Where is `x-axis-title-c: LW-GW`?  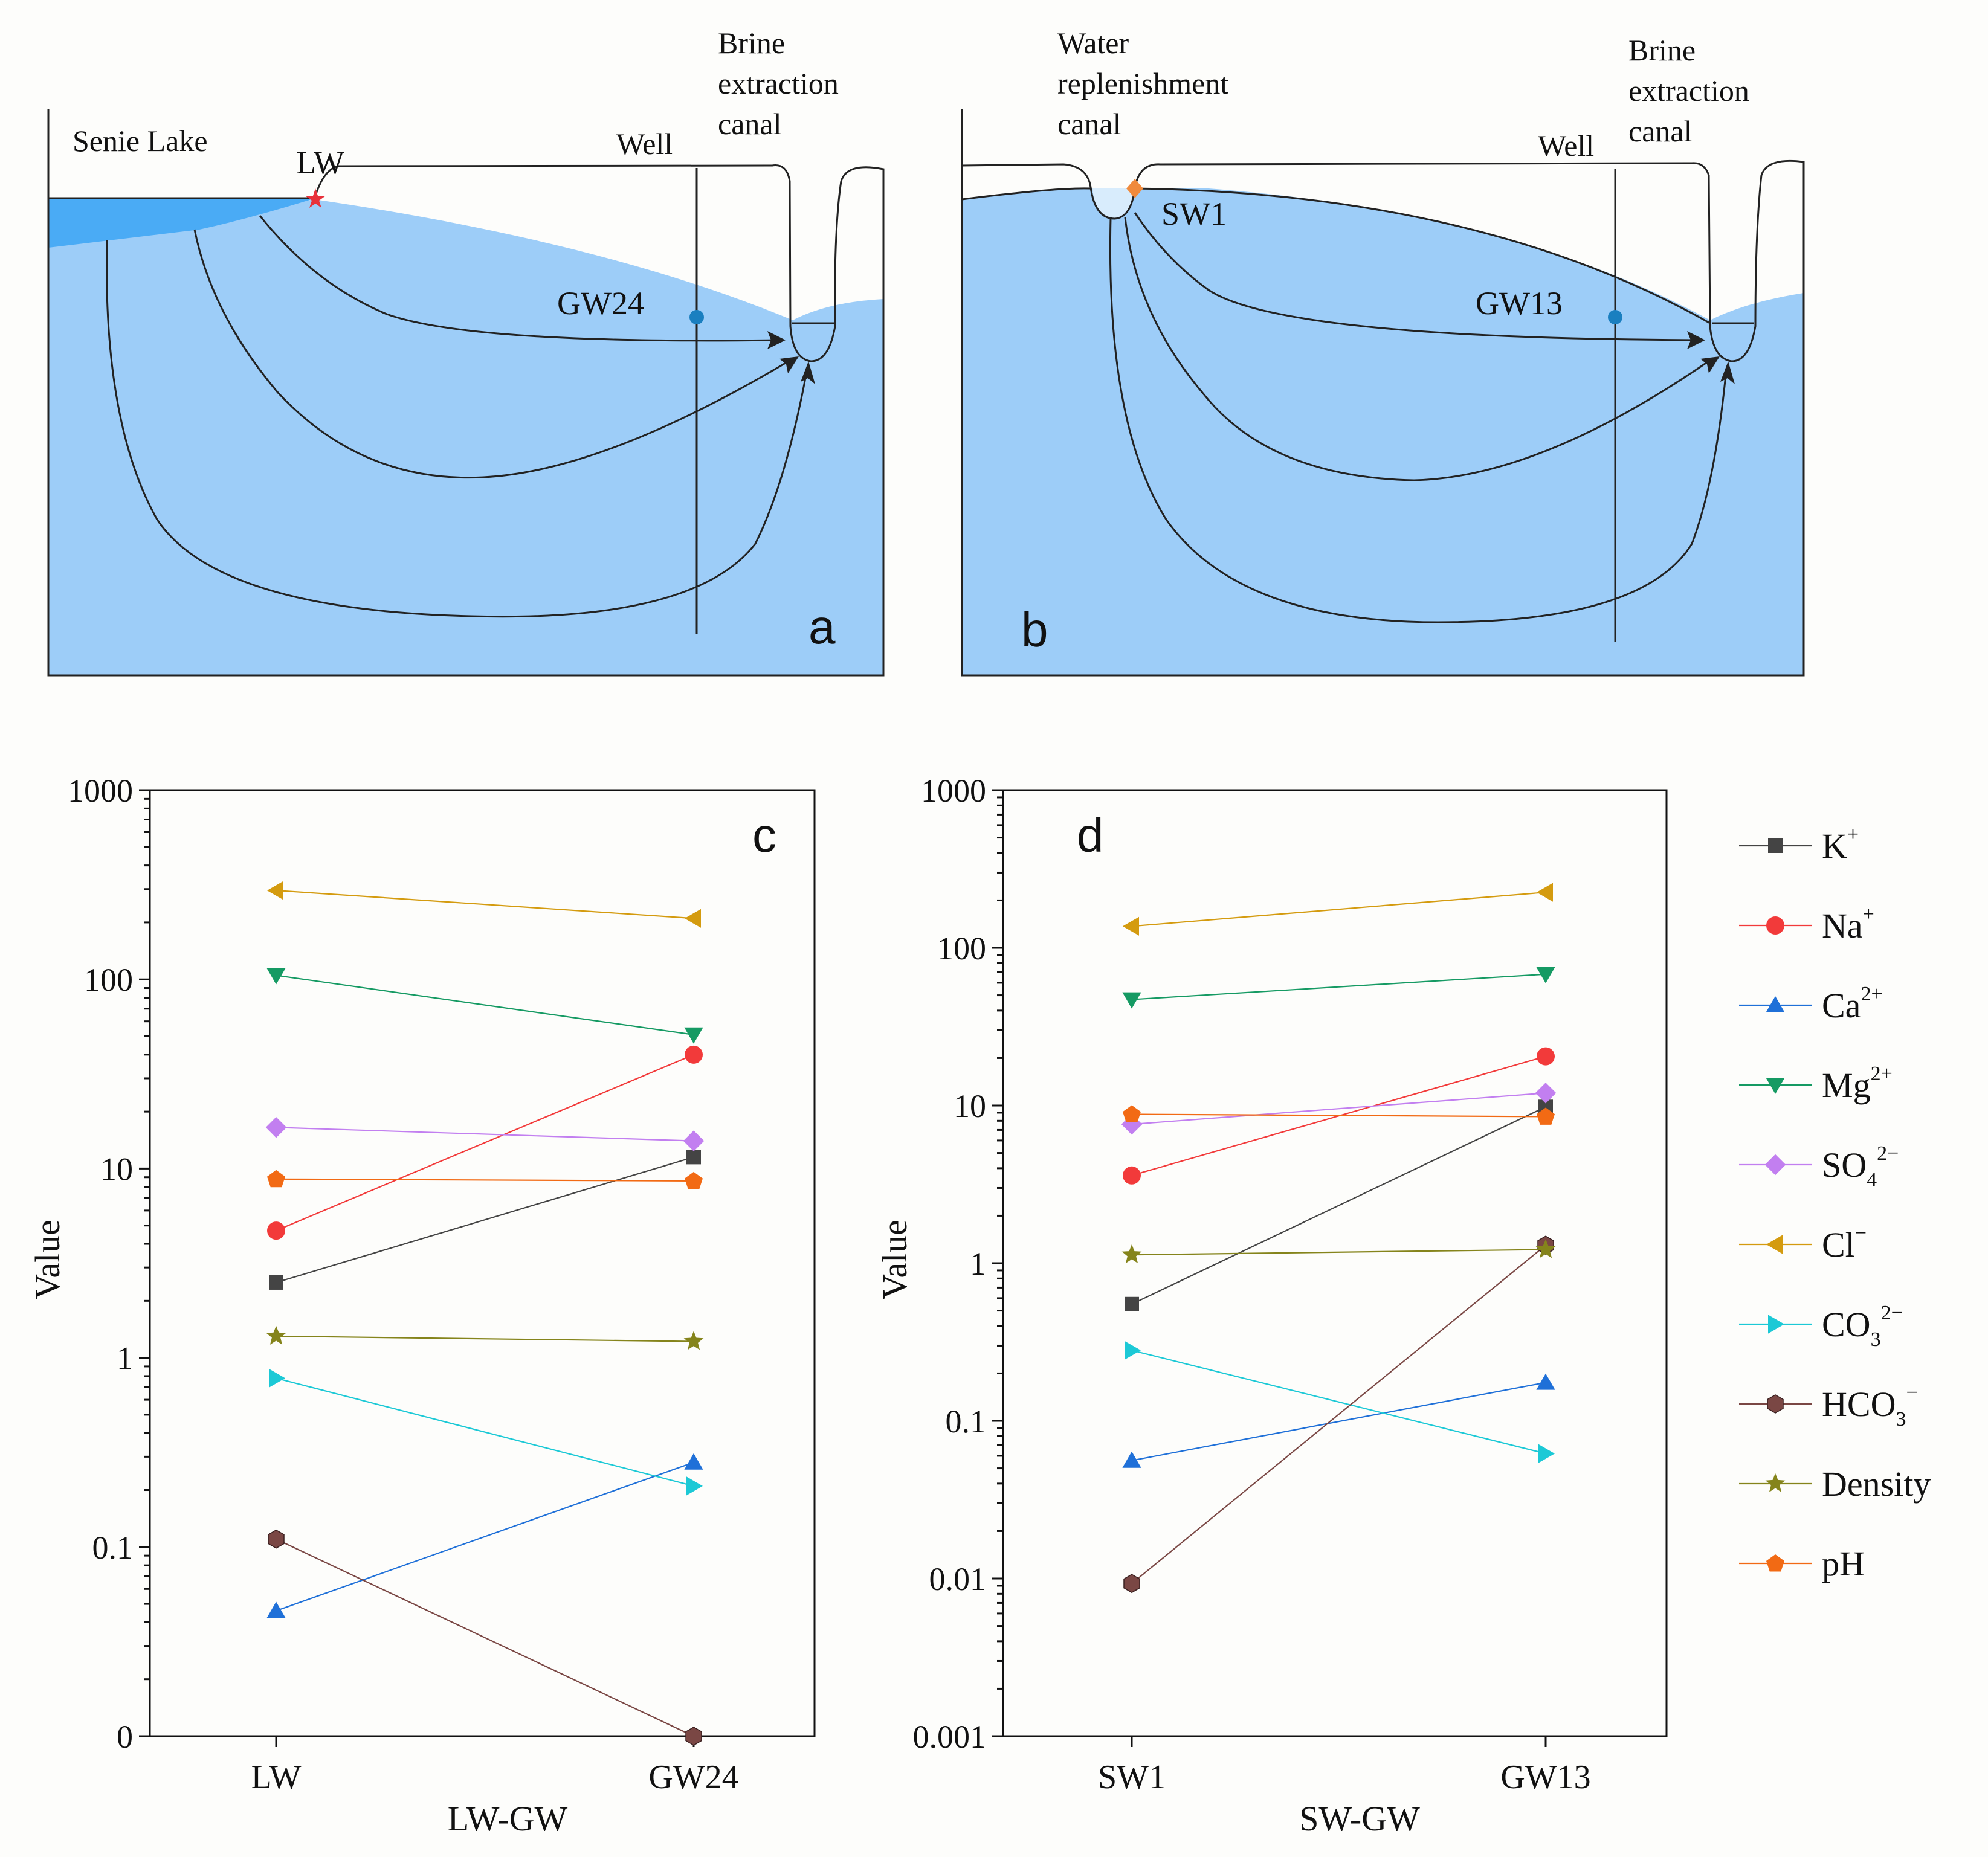
x-axis-title-c: LW-GW is located at coordinates (508, 1818).